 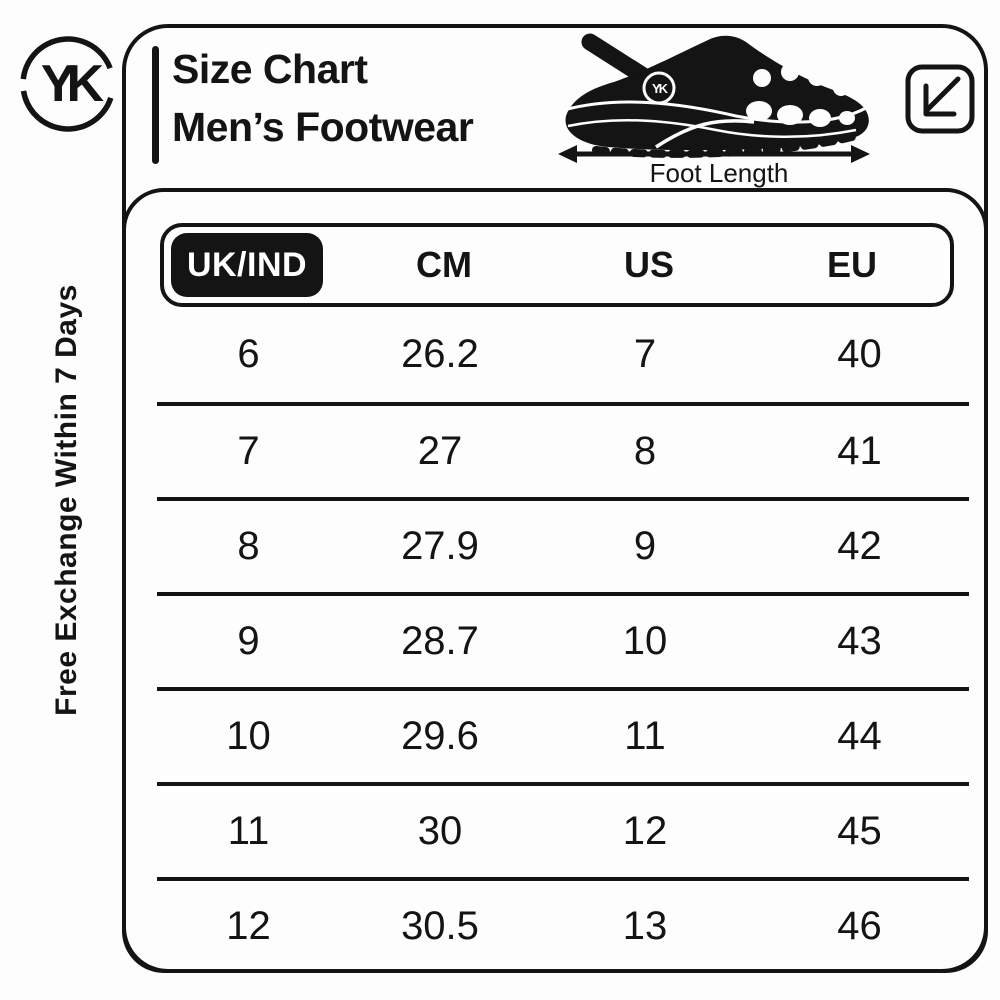 What do you see at coordinates (859, 354) in the screenshot?
I see `table-cell: 40` at bounding box center [859, 354].